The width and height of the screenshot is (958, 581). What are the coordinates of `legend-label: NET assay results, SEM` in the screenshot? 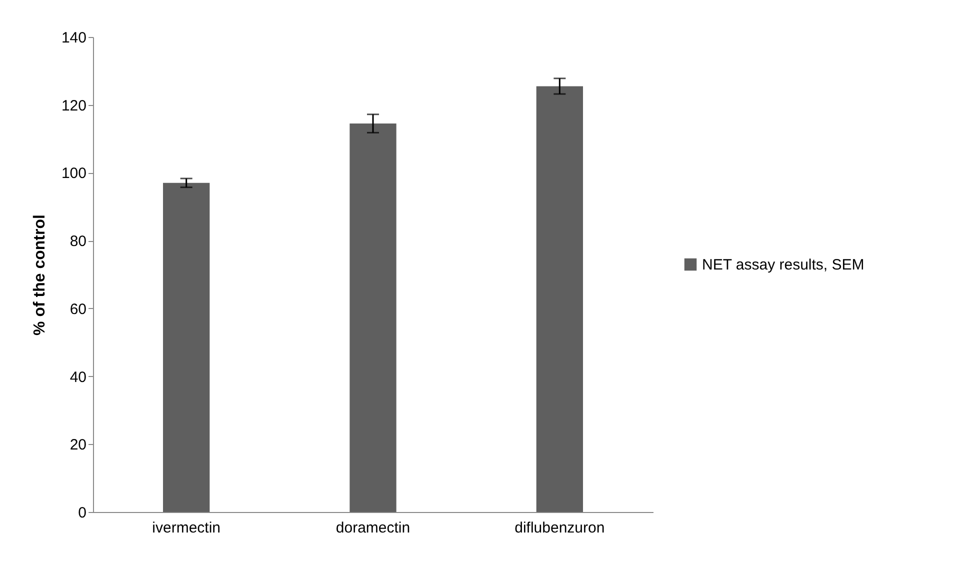 It's located at (783, 265).